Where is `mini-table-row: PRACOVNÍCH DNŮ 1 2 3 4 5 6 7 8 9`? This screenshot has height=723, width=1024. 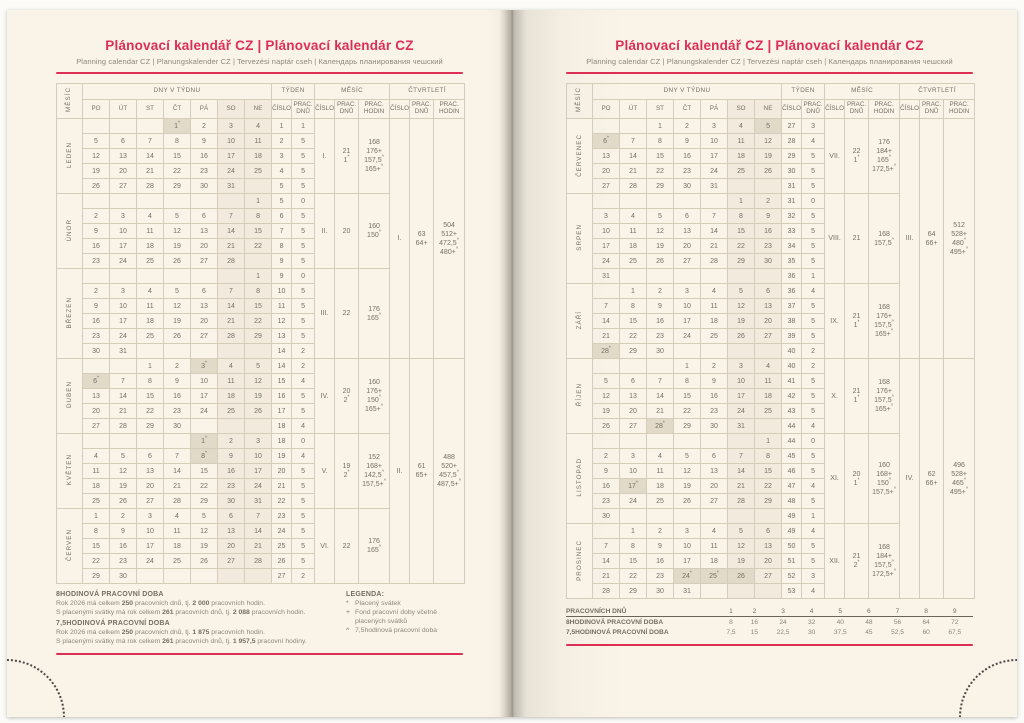 mini-table-row: PRACOVNÍCH DNŮ 1 2 3 4 5 6 7 8 9 is located at coordinates (769, 611).